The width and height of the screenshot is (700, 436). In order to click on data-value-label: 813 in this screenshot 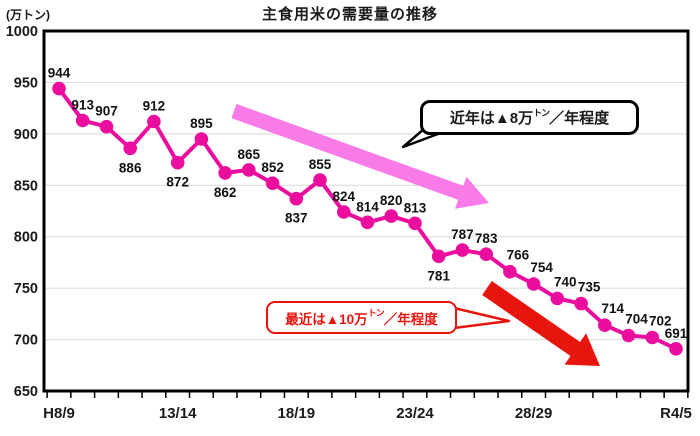, I will do `click(415, 207)`.